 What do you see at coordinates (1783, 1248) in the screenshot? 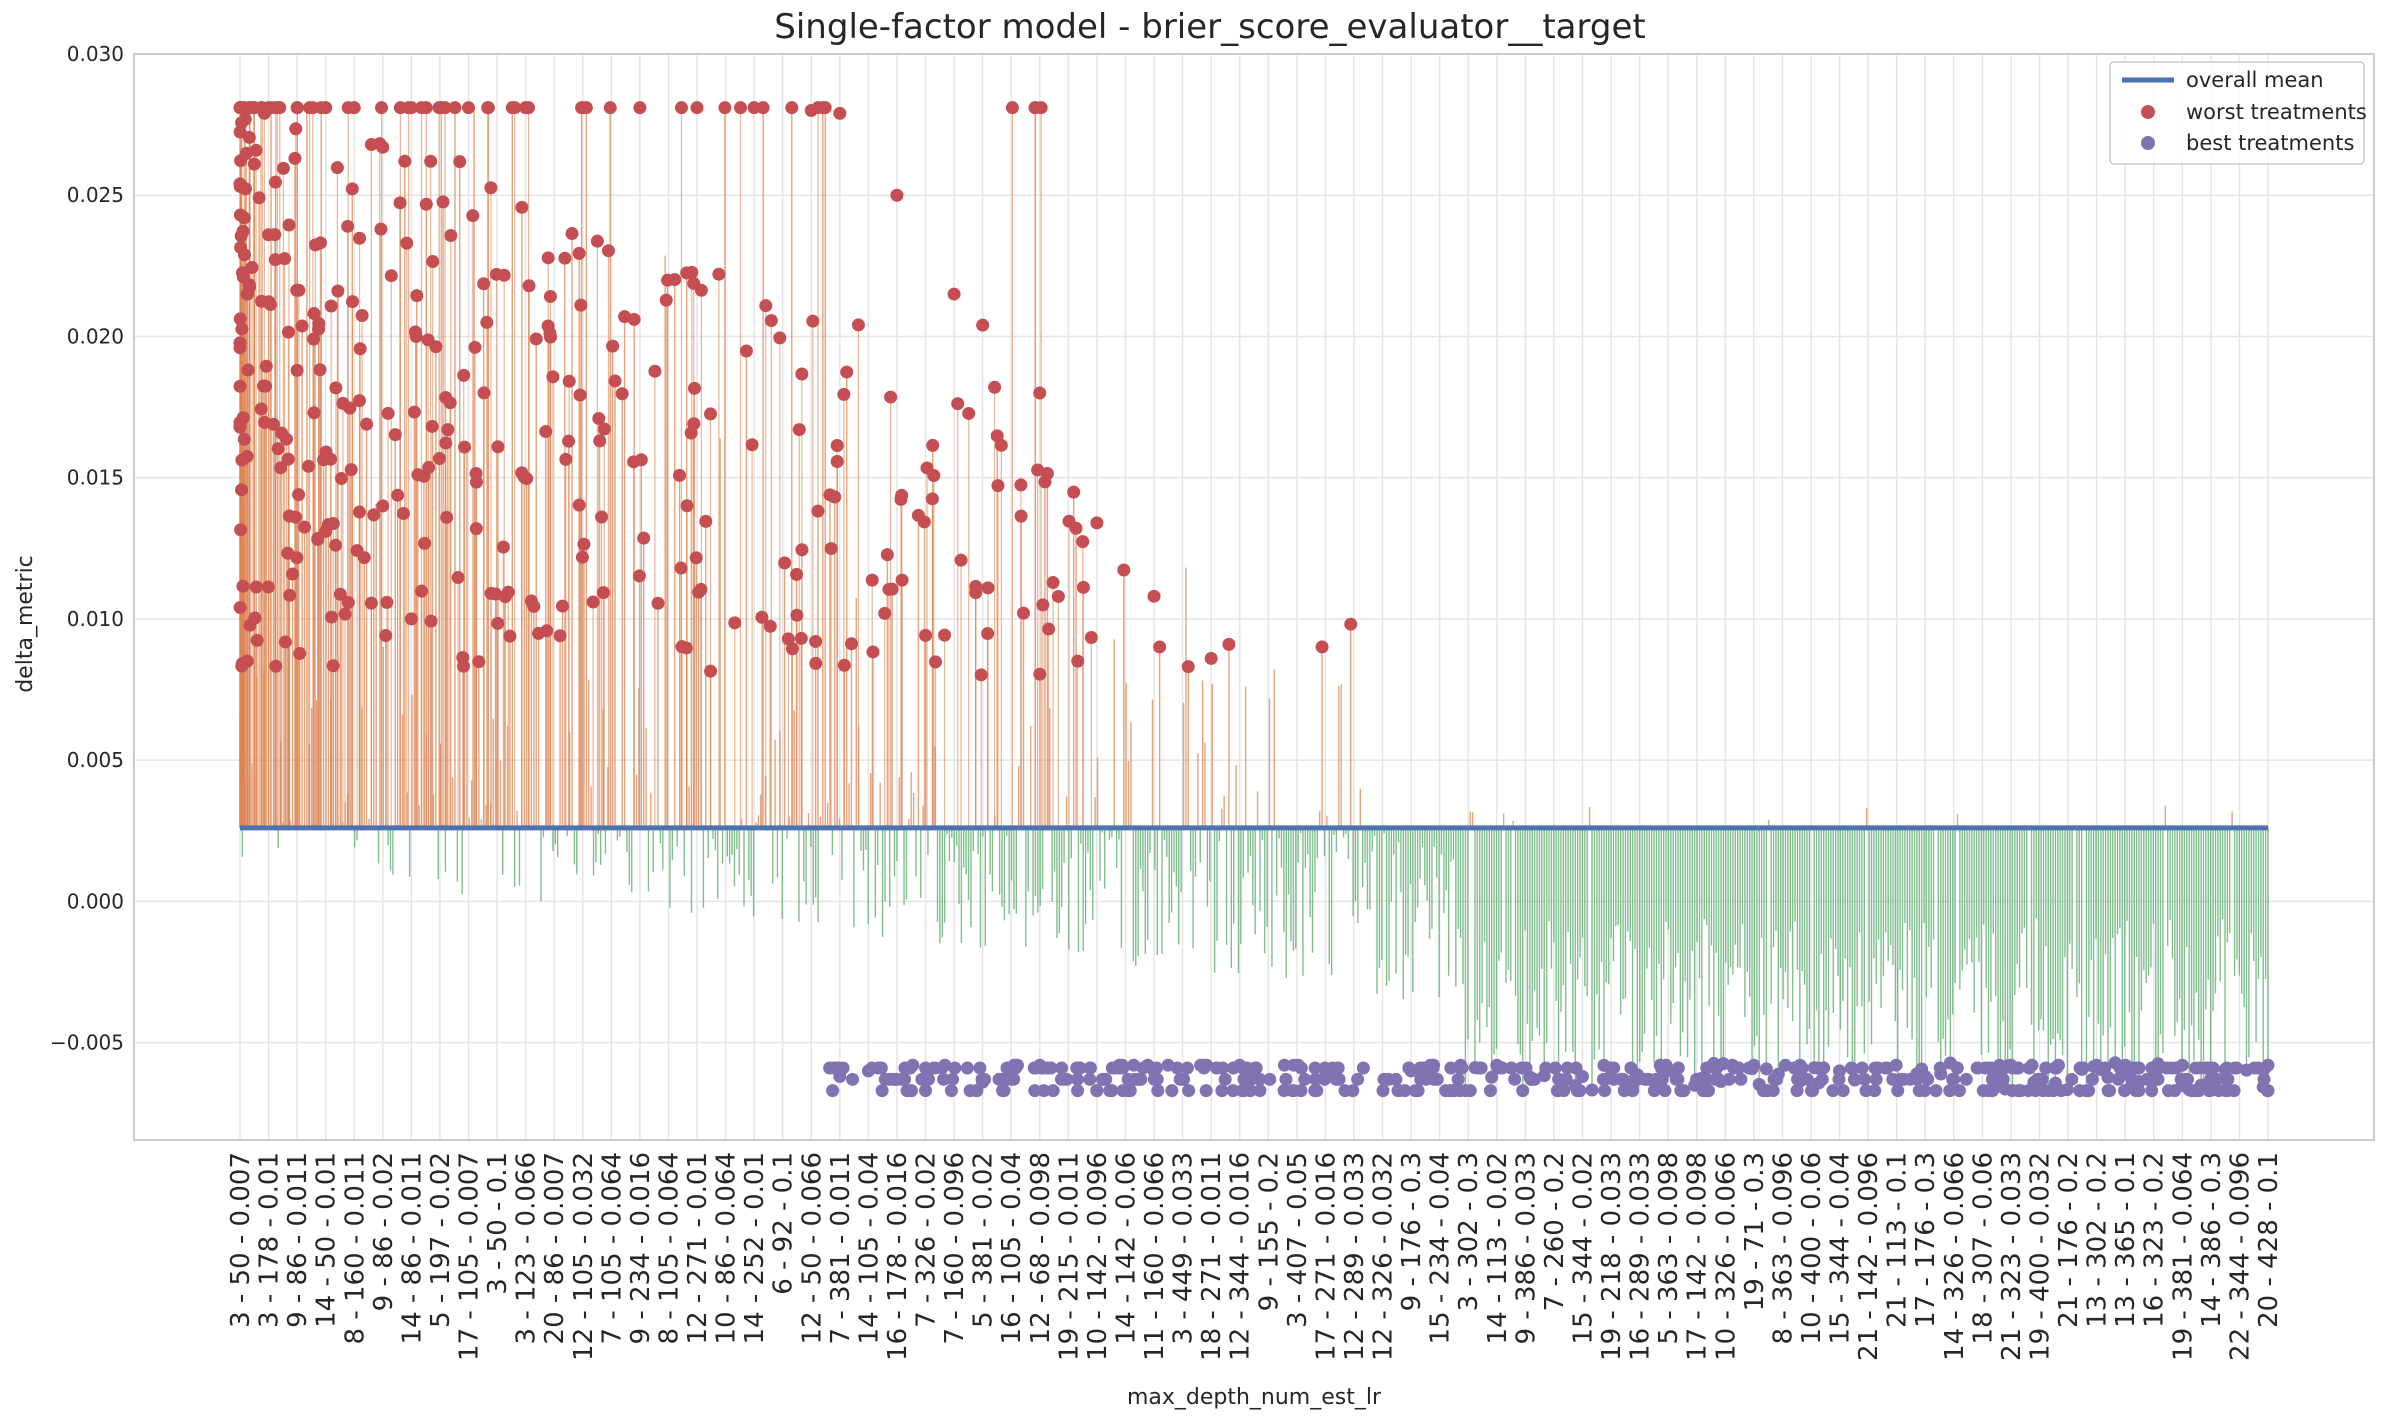
I see `x-tick-label: 8 - 363 - 0.096` at bounding box center [1783, 1248].